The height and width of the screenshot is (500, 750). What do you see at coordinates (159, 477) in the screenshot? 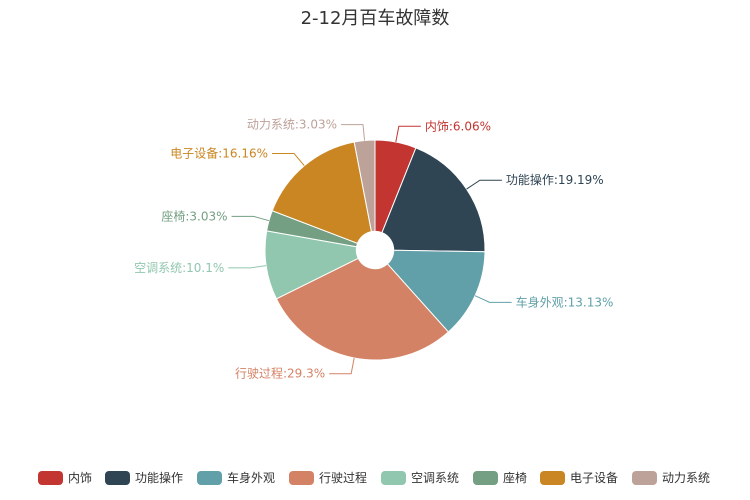
I see `legend-label: 功能操作` at bounding box center [159, 477].